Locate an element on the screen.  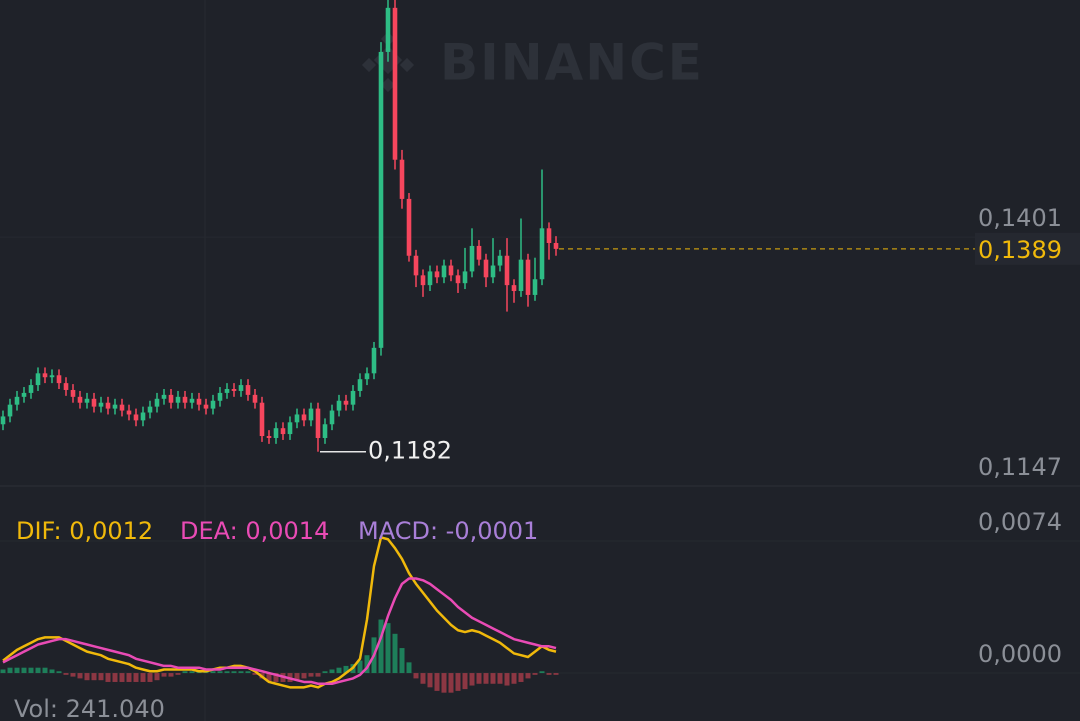
last-price-label: 0,1389 is located at coordinates (1020, 250).